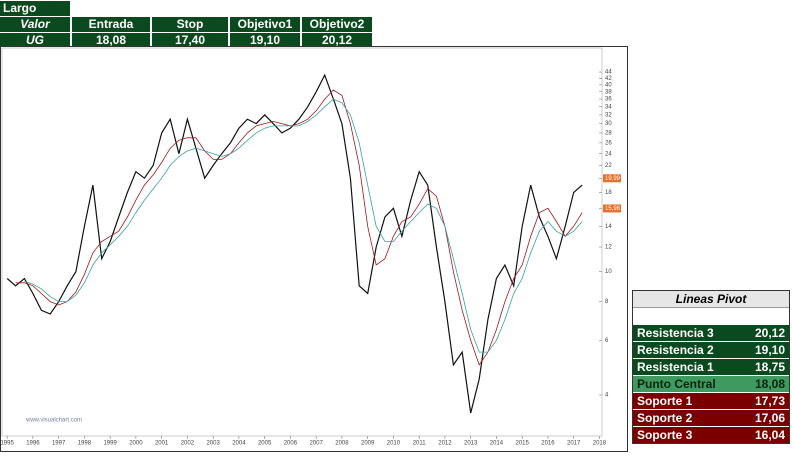  Describe the element at coordinates (608, 193) in the screenshot. I see `y-tick-label: 18` at that location.